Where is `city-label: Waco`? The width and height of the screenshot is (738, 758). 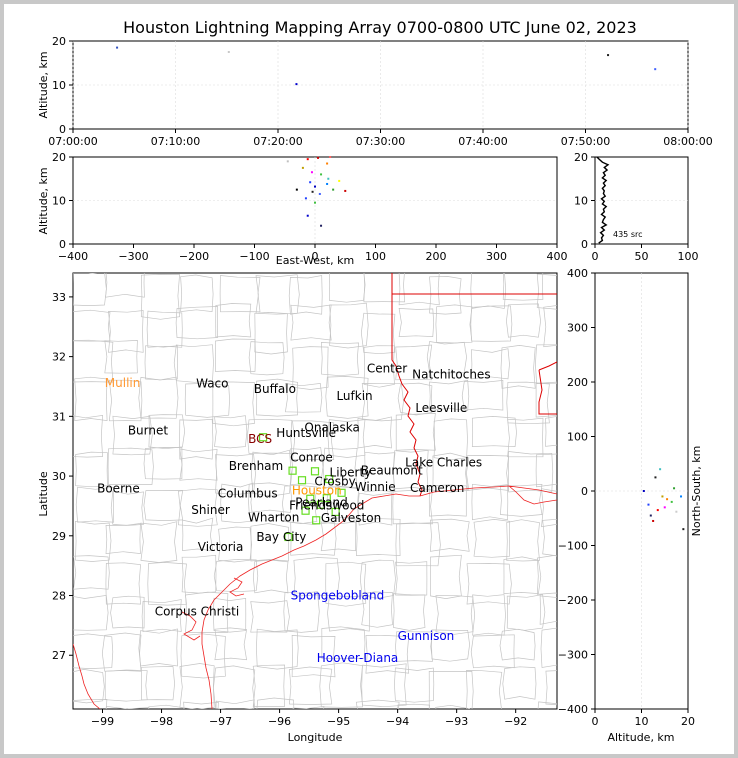 city-label: Waco is located at coordinates (212, 383).